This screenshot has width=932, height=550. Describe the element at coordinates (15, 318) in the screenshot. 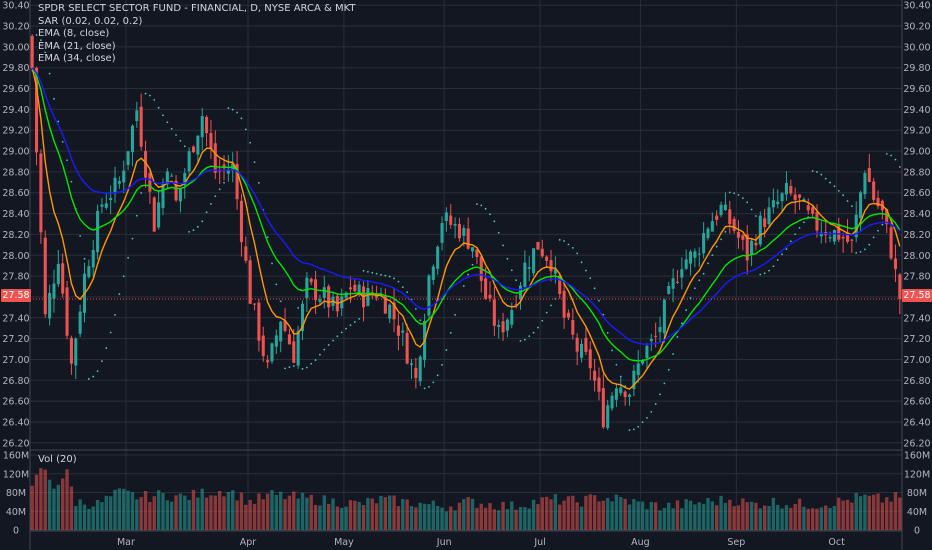

I see `price-tick-label-left: 27.40` at that location.